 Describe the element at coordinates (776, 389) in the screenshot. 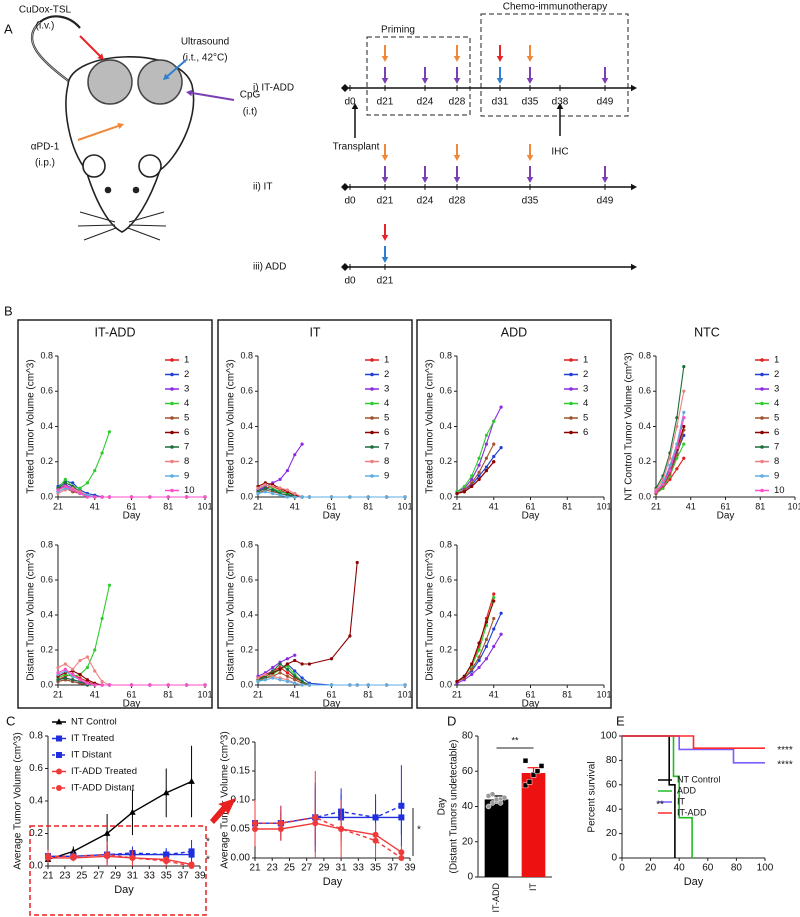

I see `legend-label: 3` at that location.